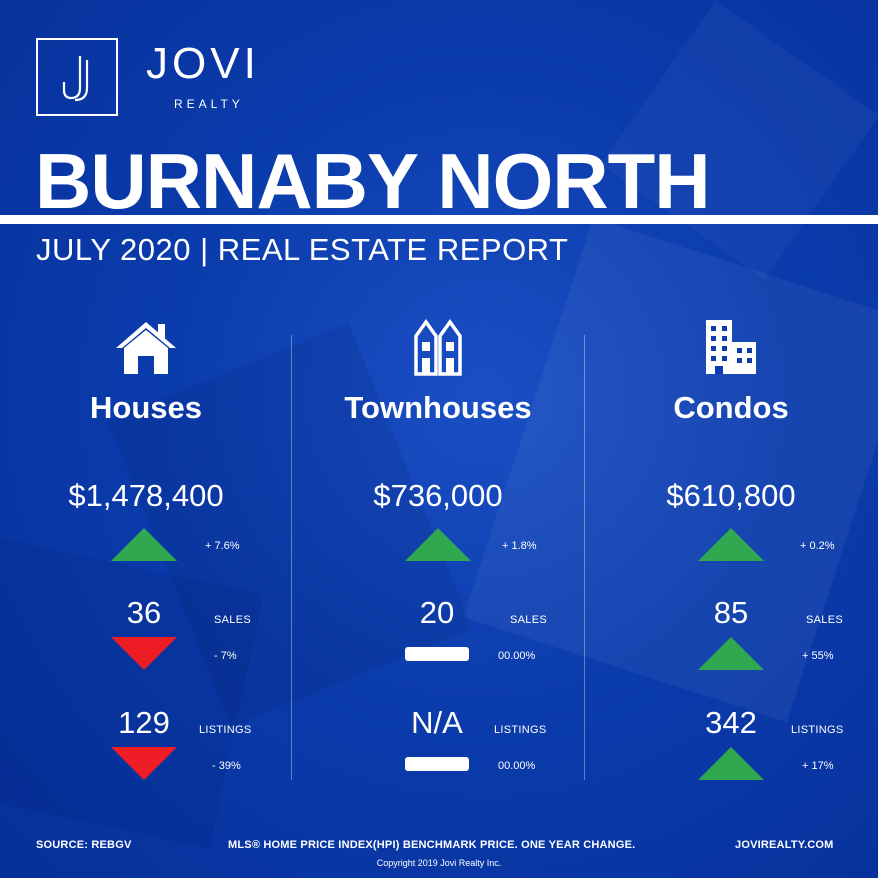  What do you see at coordinates (437, 612) in the screenshot?
I see `sales-count: 20` at bounding box center [437, 612].